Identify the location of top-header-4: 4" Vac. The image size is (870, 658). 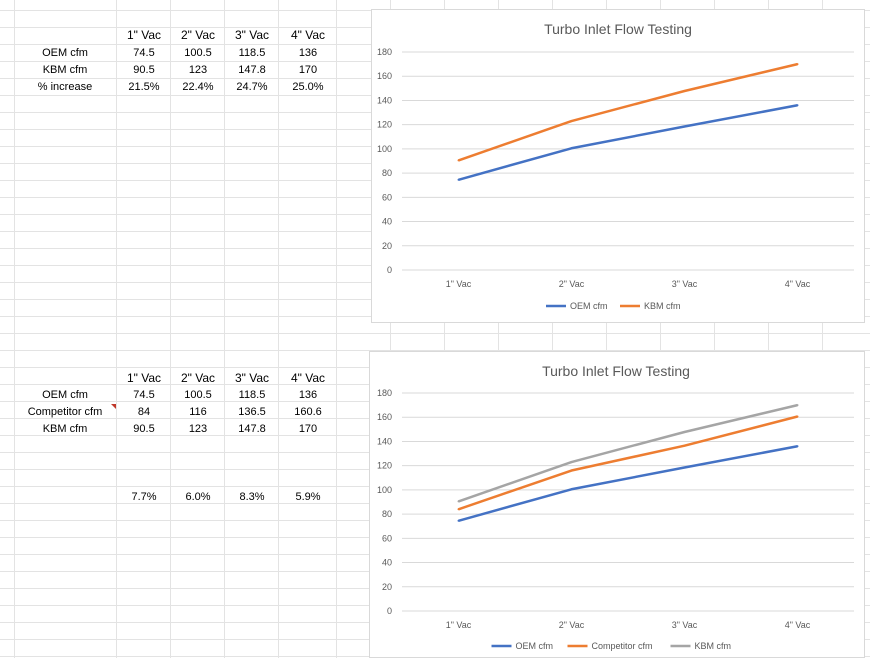
(308, 35).